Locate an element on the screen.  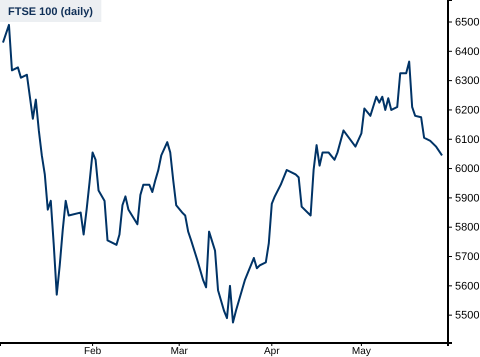
y-tick-label: 5900 is located at coordinates (467, 198).